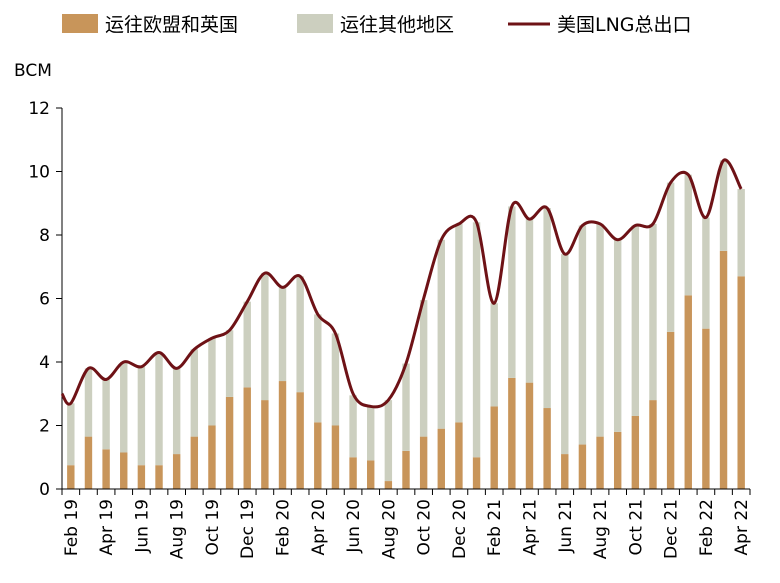 Image resolution: width=780 pixels, height=583 pixels. What do you see at coordinates (566, 526) in the screenshot?
I see `x-tick-label: Jun 21` at bounding box center [566, 526].